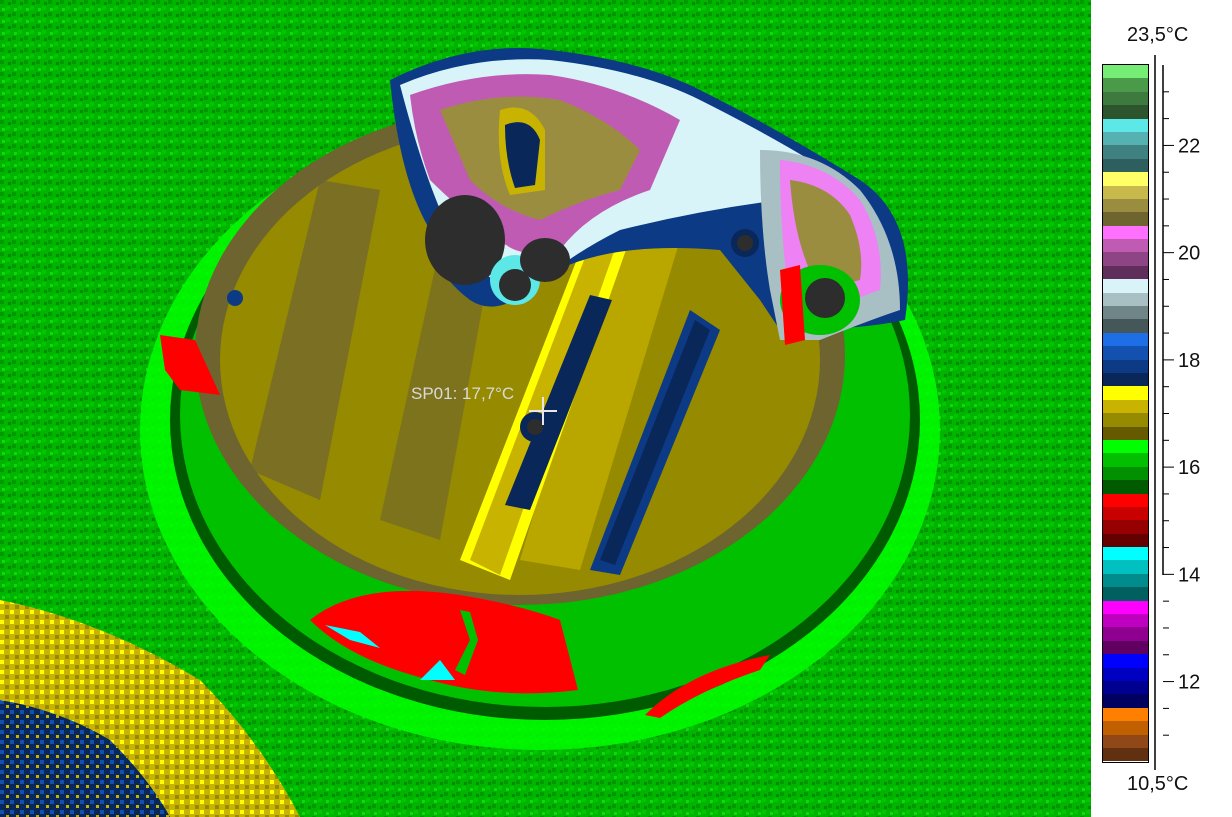  Describe the element at coordinates (1177, 412) in the screenshot. I see `scale-axis: 22 20 18 16 14 12` at that location.